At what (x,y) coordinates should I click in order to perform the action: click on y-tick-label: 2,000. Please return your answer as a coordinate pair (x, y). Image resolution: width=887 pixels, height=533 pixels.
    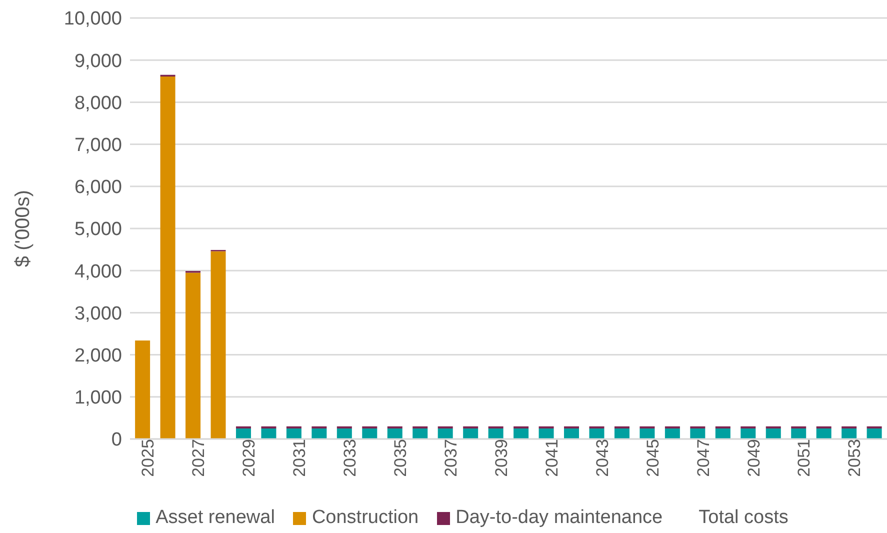
    Looking at the image, I should click on (98, 356).